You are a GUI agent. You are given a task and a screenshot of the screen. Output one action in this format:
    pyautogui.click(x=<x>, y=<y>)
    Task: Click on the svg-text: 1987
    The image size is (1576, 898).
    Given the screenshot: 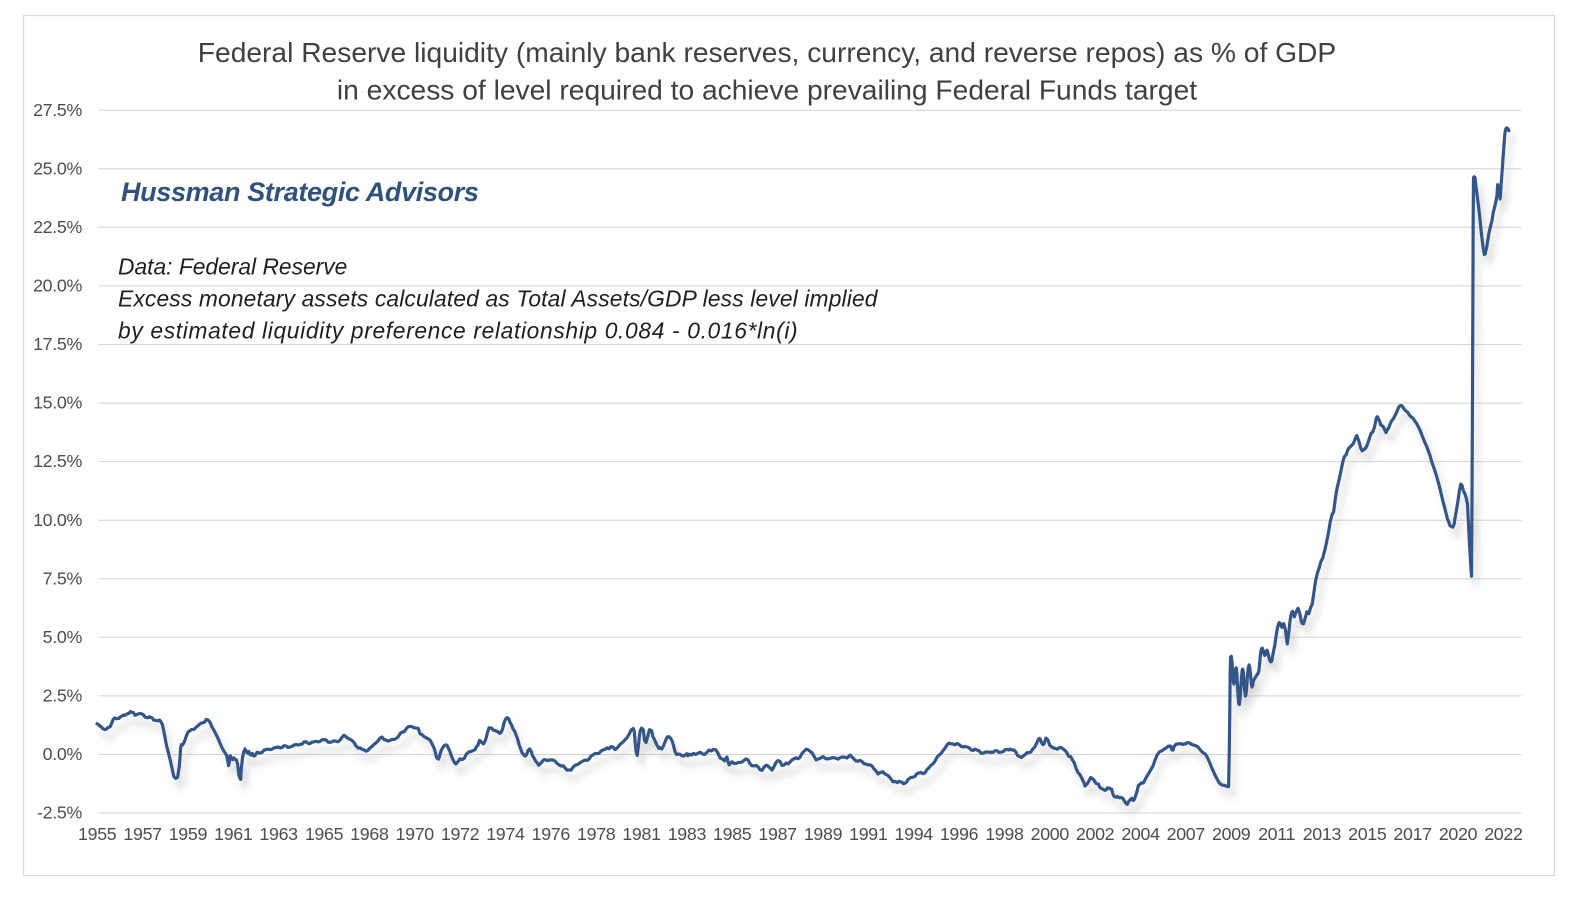 What is the action you would take?
    pyautogui.click(x=777, y=834)
    